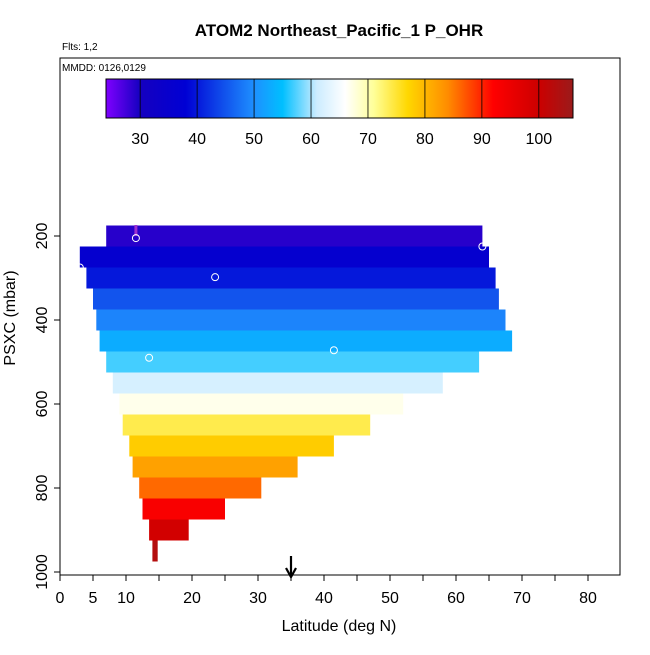 The height and width of the screenshot is (655, 650). Describe the element at coordinates (126, 598) in the screenshot. I see `x-tick-label-10: 10` at that location.